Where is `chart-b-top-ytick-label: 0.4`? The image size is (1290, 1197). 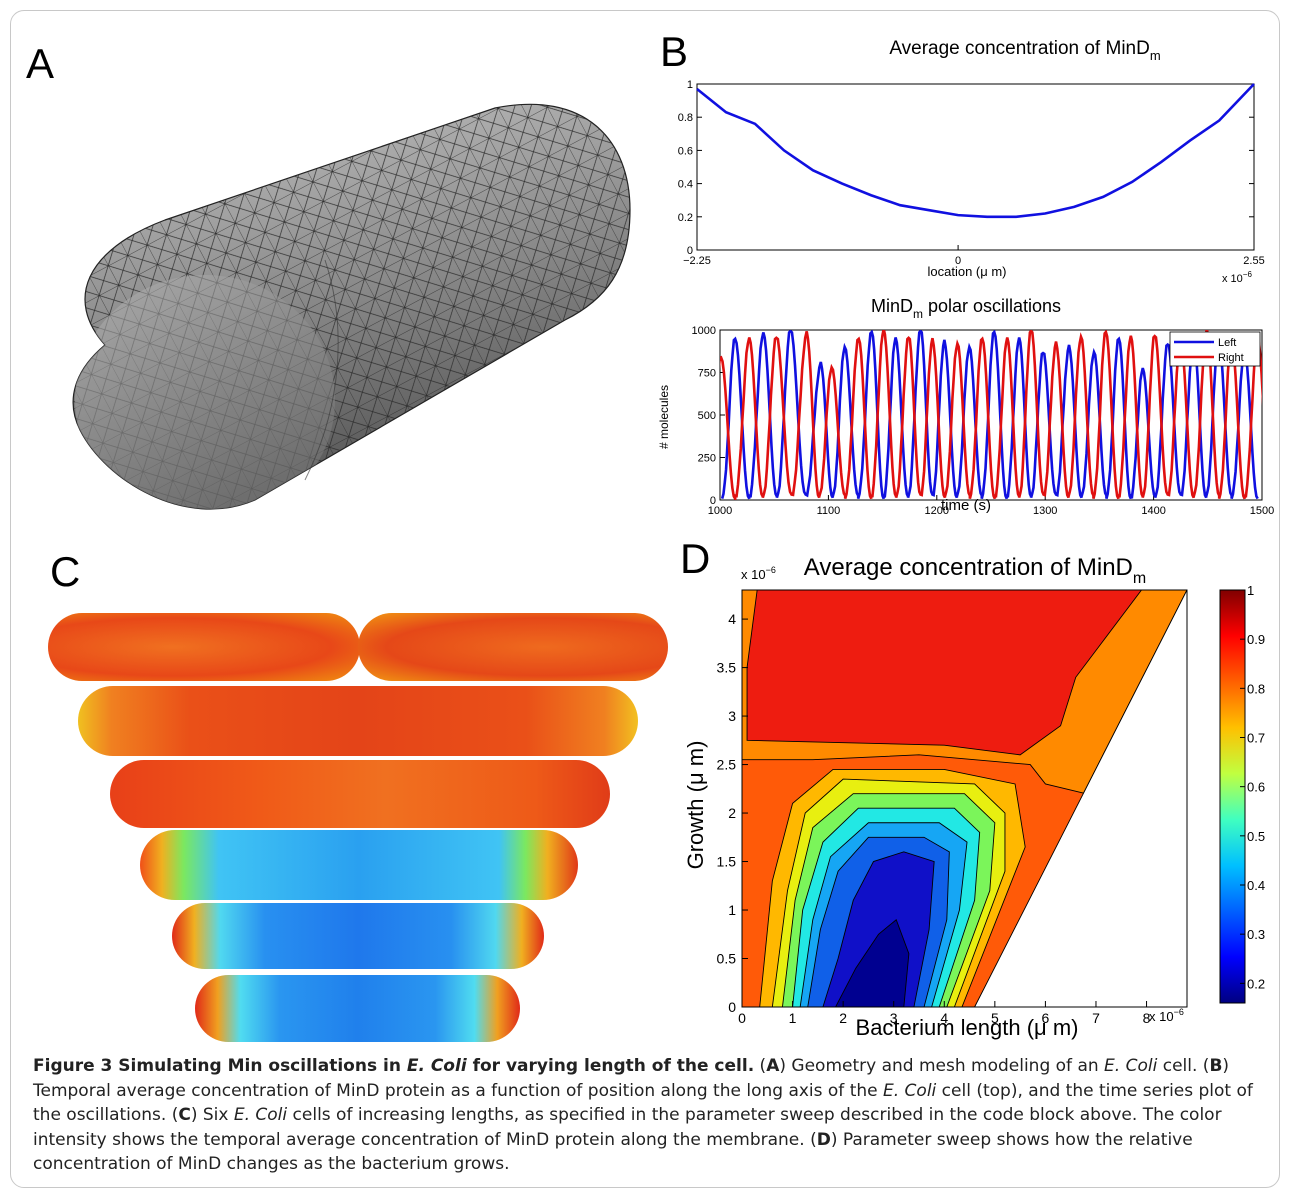
chart-b-top-ytick-label: 0.4 is located at coordinates (685, 185).